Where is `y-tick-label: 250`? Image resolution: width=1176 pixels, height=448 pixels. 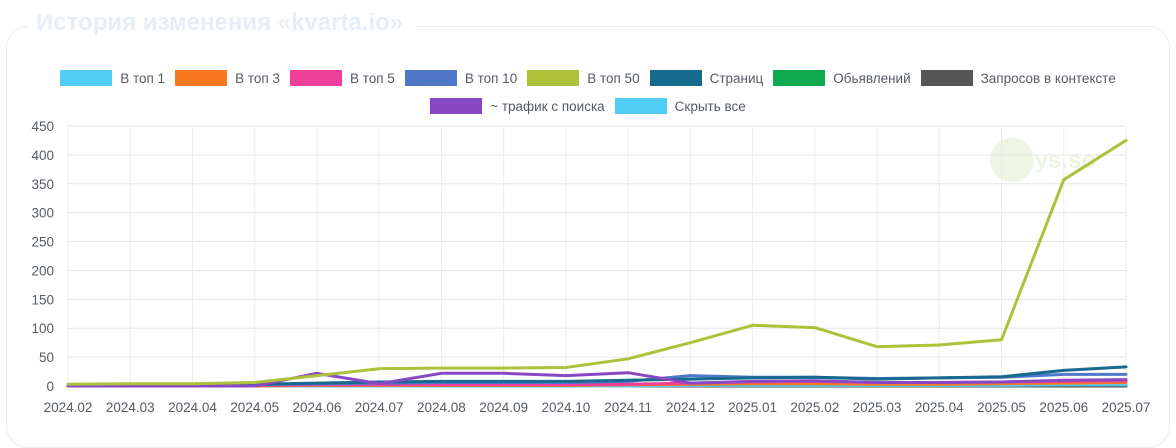 y-tick-label: 250 is located at coordinates (42, 242).